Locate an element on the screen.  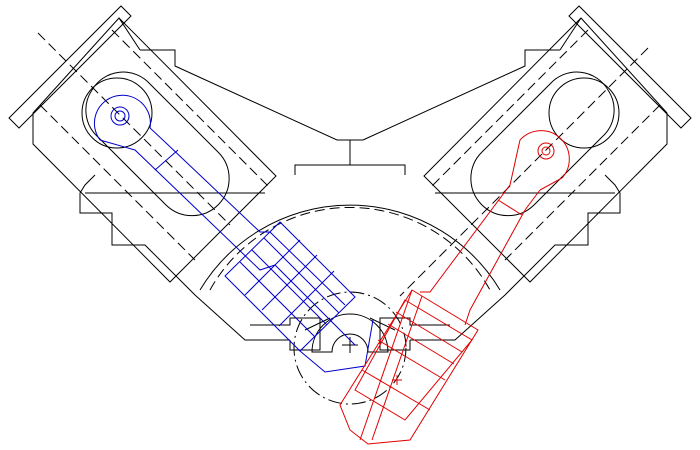
left-big-end-line-b is located at coordinates (289, 287).